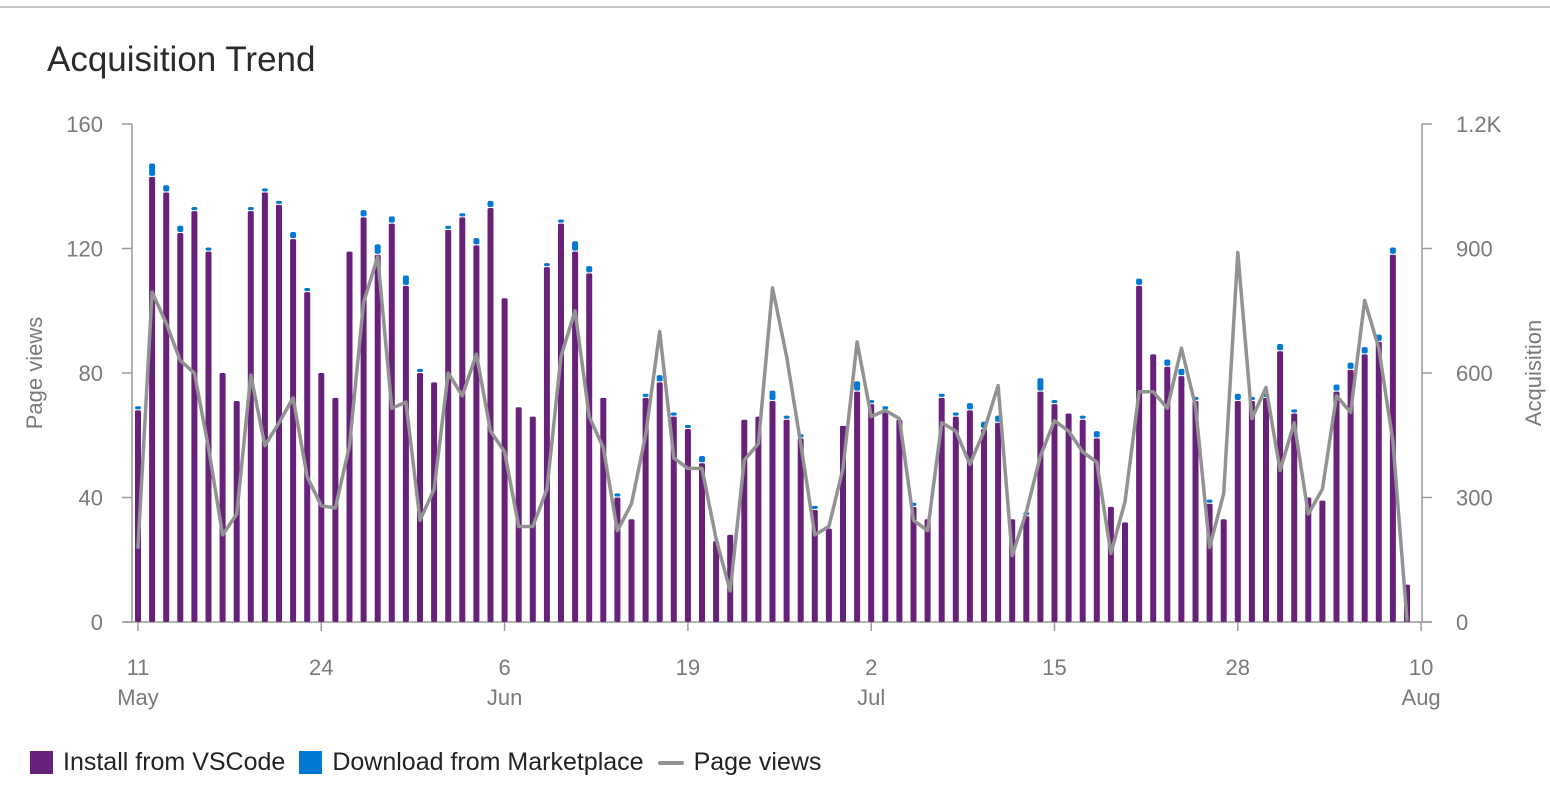 This screenshot has width=1550, height=804. I want to click on right-tick-label: 900, so click(1474, 249).